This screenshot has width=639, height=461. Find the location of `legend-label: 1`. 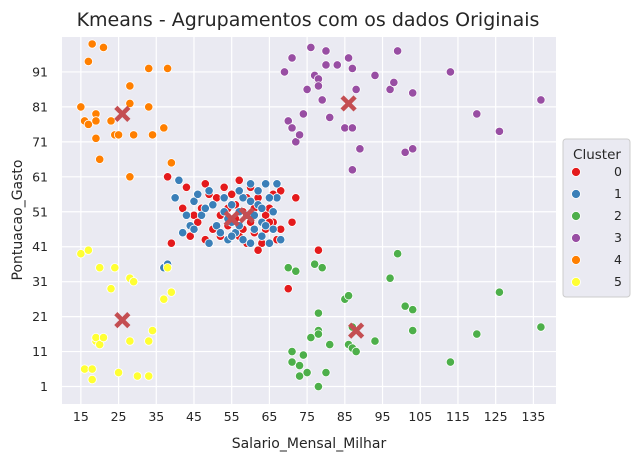

legend-label: 1 is located at coordinates (618, 193).